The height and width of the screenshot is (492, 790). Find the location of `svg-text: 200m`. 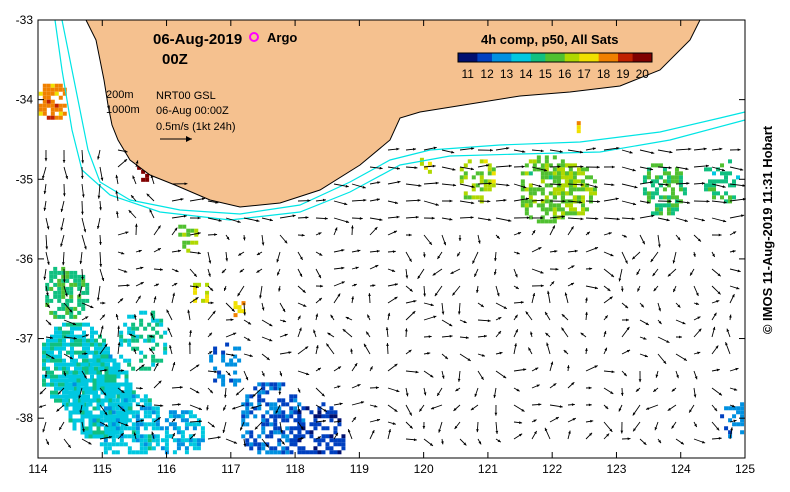

svg-text: 200m is located at coordinates (120, 95).